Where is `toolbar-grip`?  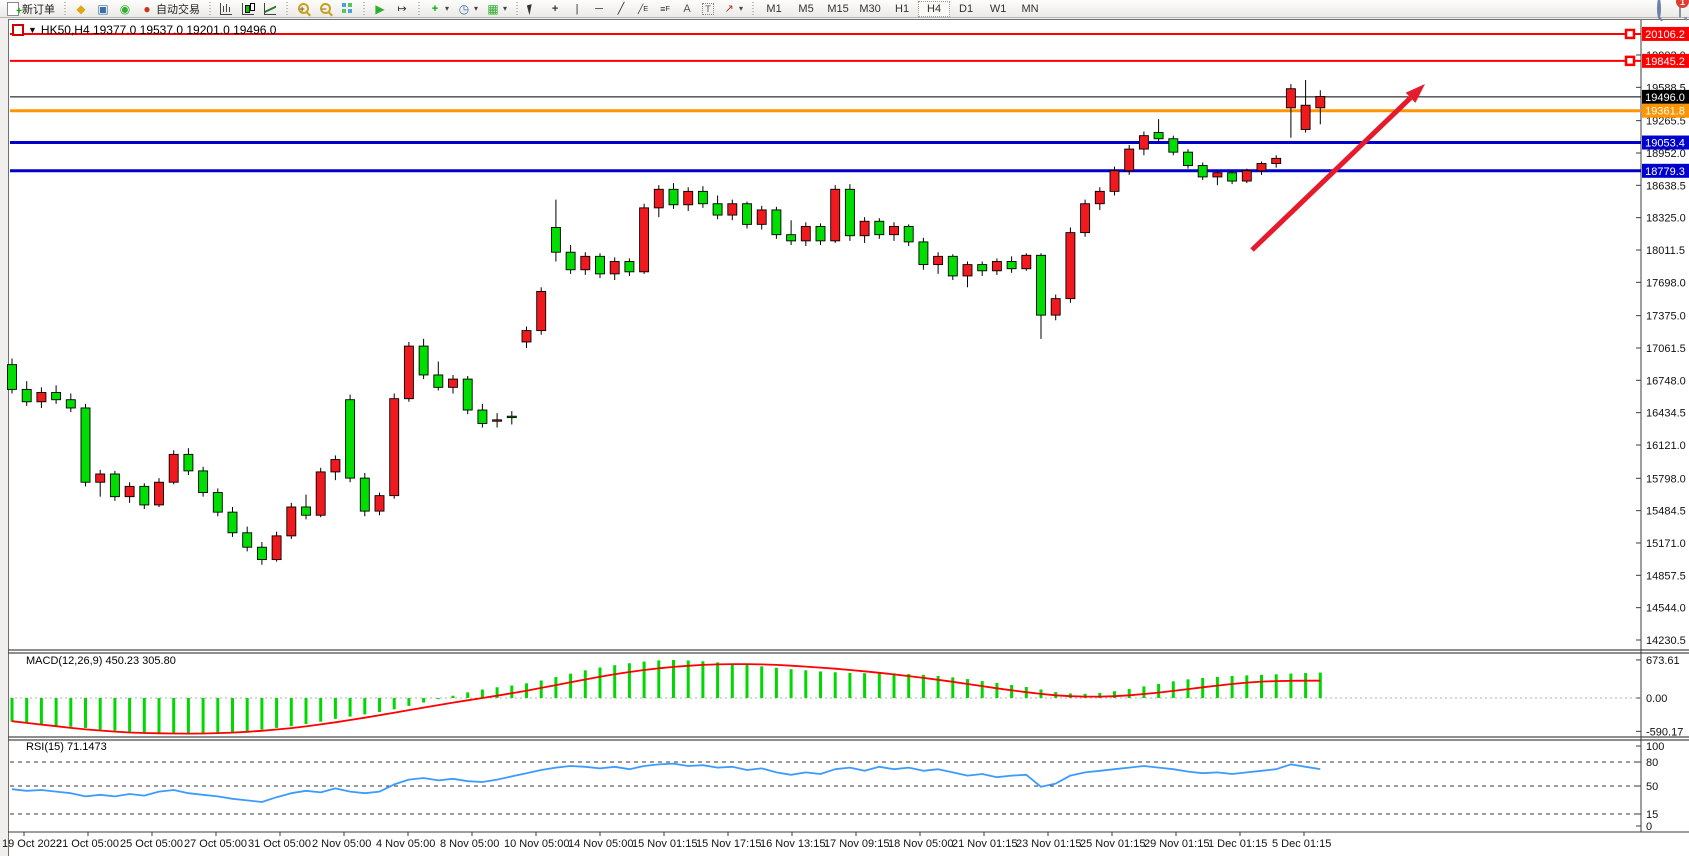
toolbar-grip is located at coordinates (418, 8).